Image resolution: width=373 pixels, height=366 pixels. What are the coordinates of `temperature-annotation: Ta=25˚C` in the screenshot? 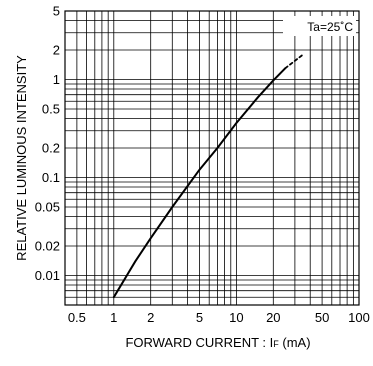 It's located at (330, 27).